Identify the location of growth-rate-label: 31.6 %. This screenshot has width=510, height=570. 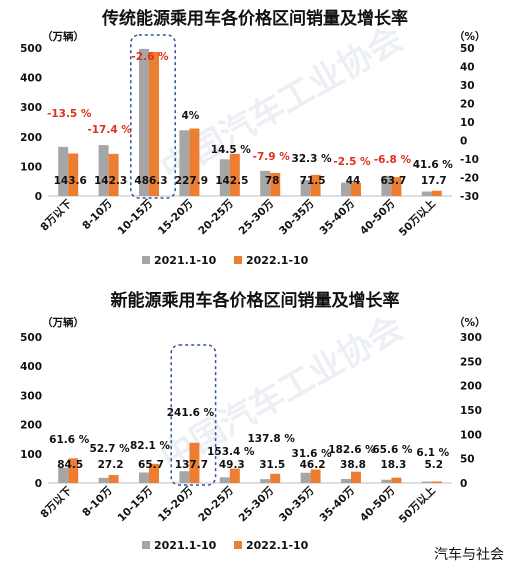
(312, 454).